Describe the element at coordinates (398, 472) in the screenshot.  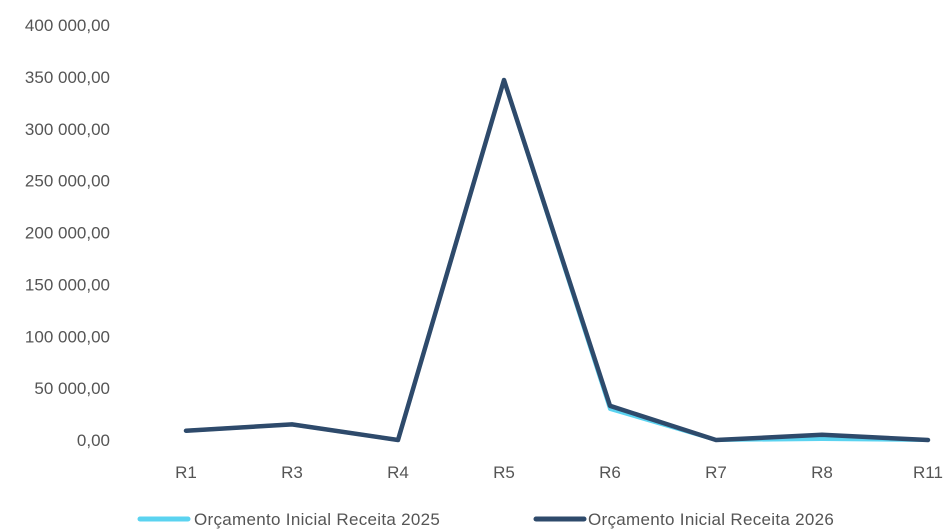
I see `x-tick-label: R4` at that location.